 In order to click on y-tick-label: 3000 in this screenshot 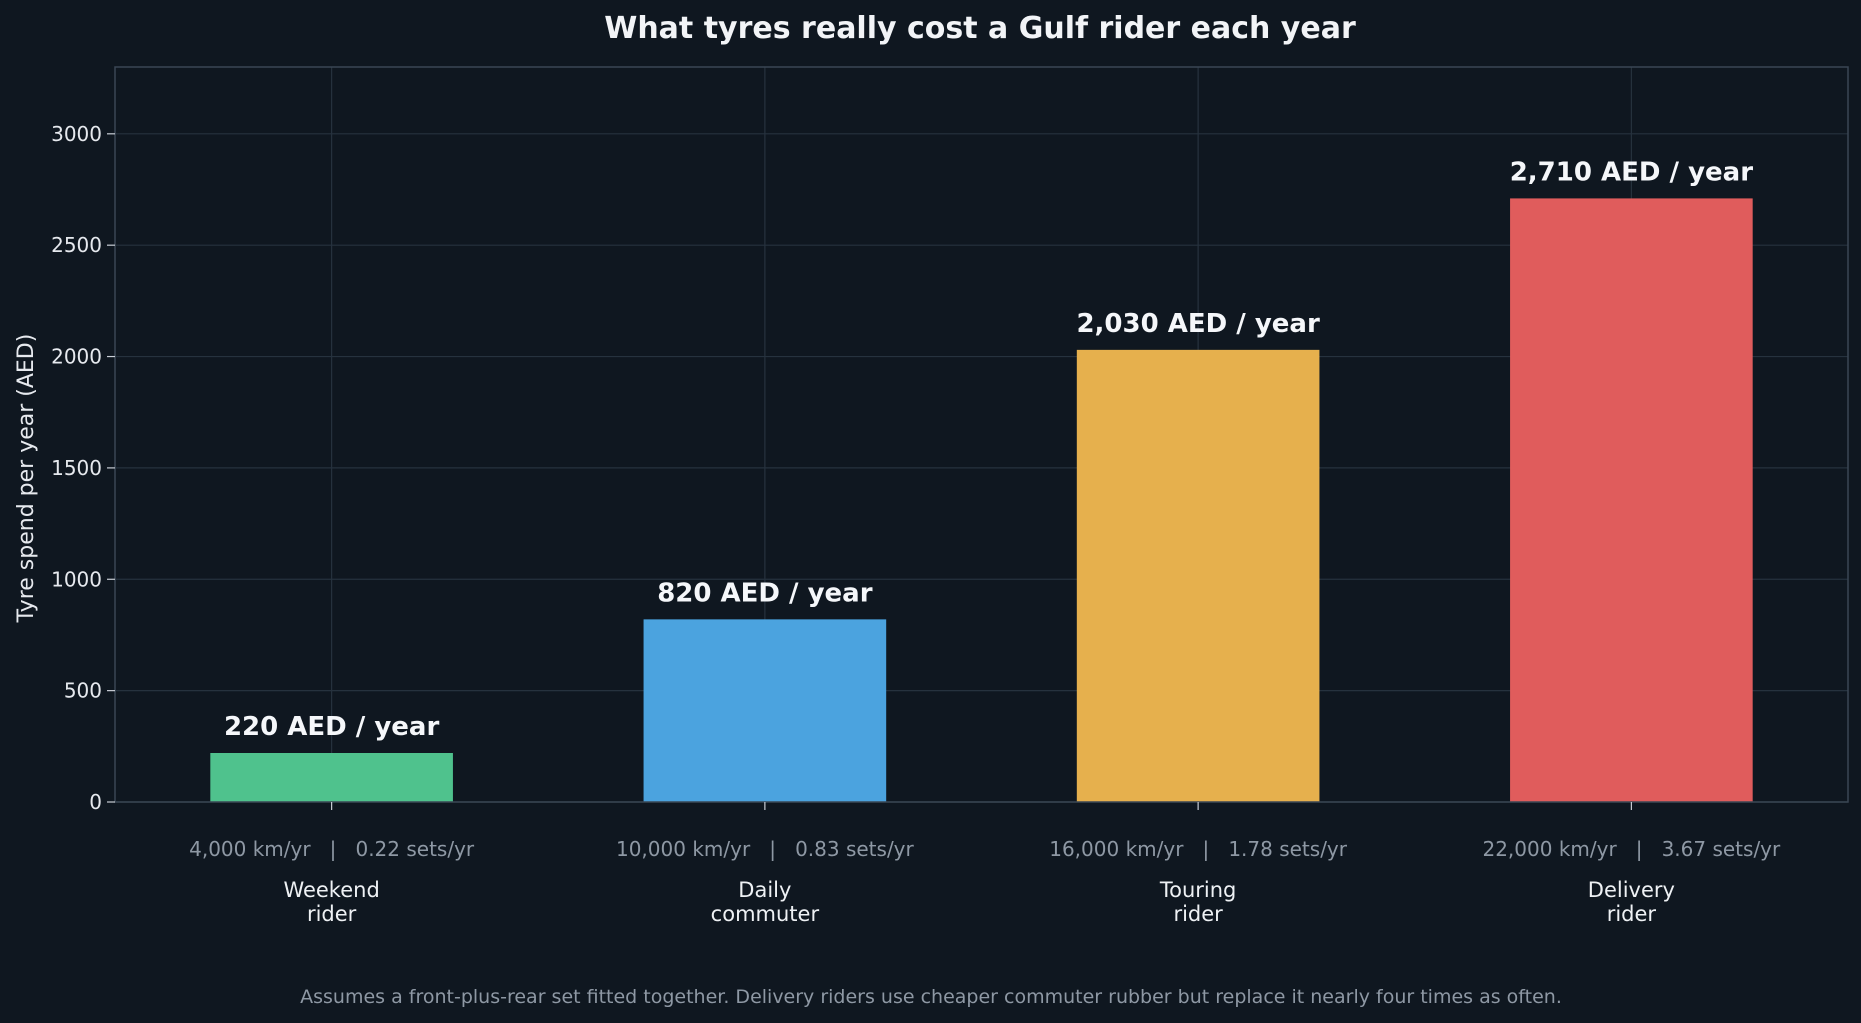, I will do `click(76, 134)`.